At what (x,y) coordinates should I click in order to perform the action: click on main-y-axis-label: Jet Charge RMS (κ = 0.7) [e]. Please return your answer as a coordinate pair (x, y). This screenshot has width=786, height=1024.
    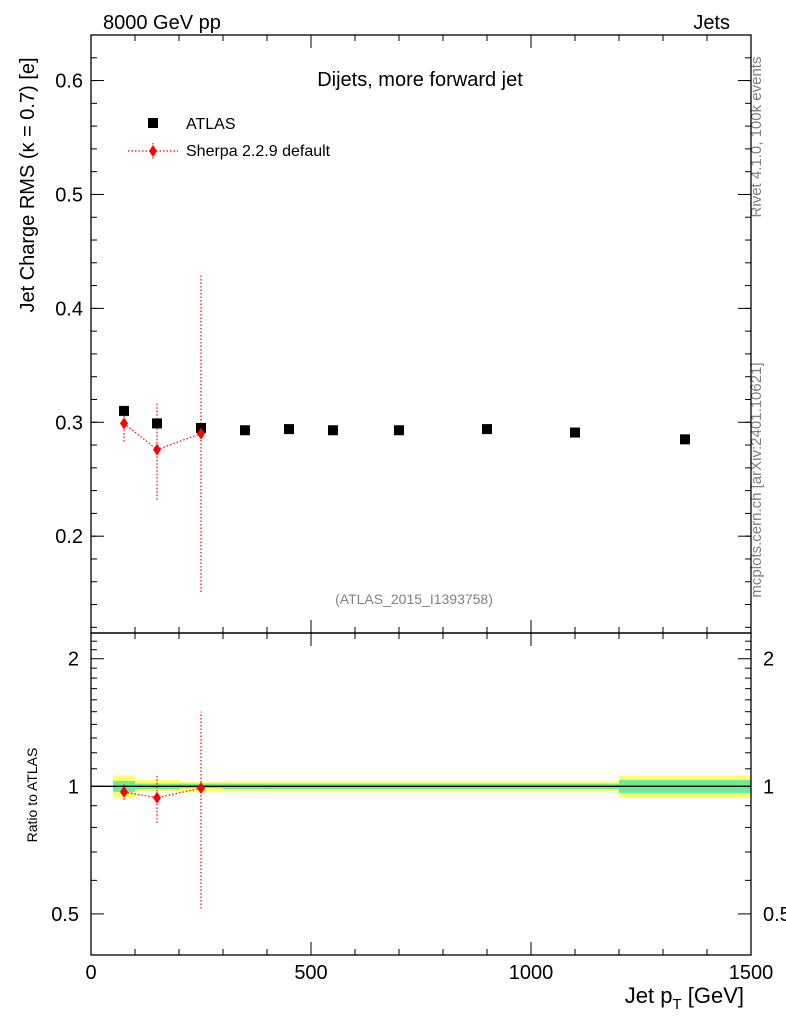
    Looking at the image, I should click on (28, 184).